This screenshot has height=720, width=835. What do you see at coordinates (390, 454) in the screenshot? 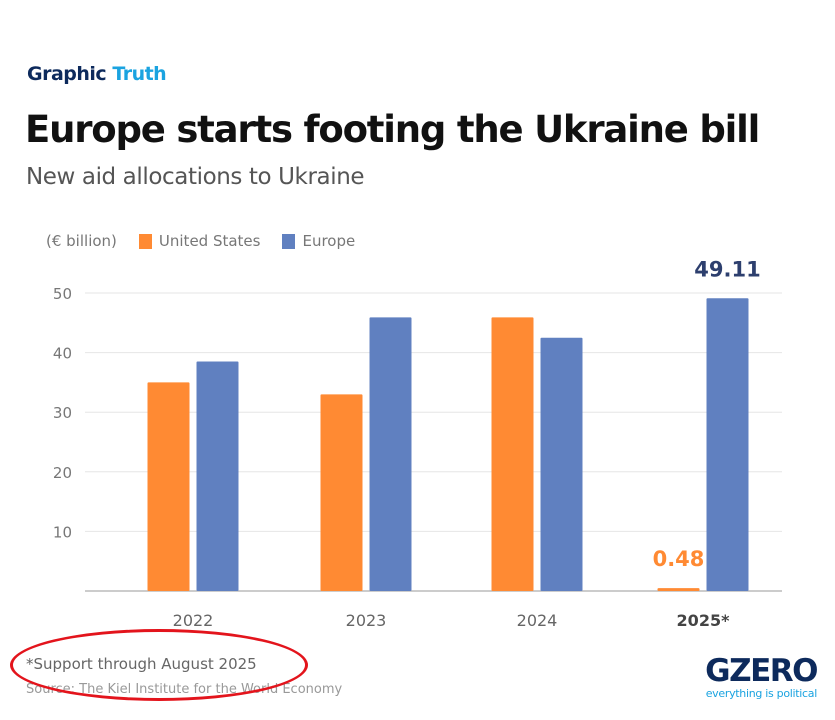
I see `bar-europe-2023` at bounding box center [390, 454].